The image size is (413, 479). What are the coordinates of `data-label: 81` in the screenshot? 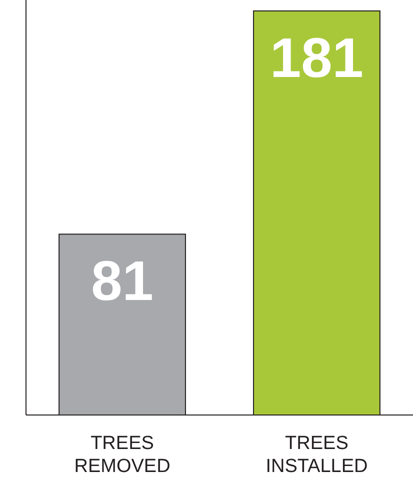 It's located at (122, 280).